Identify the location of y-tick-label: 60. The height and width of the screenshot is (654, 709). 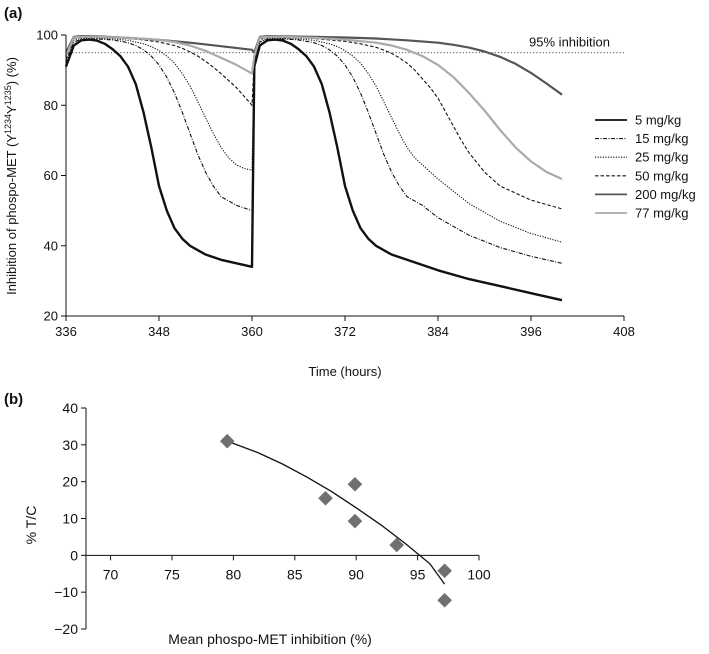
(51, 175).